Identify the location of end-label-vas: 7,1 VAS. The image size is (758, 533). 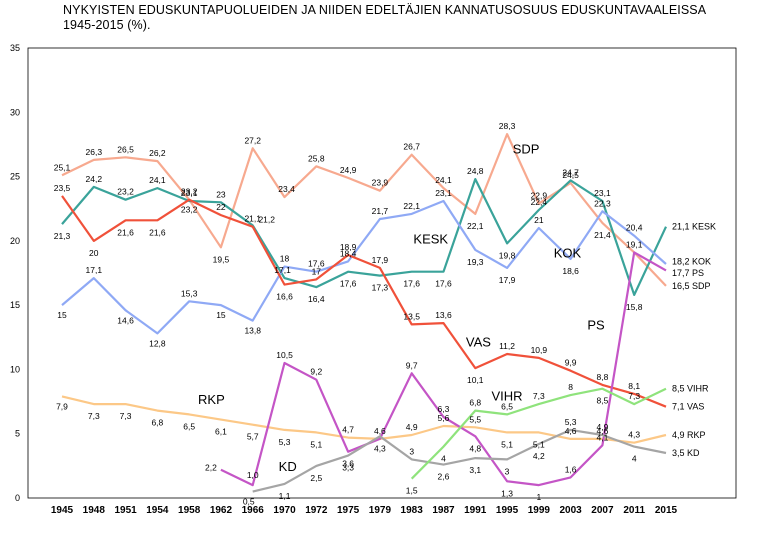
(688, 407).